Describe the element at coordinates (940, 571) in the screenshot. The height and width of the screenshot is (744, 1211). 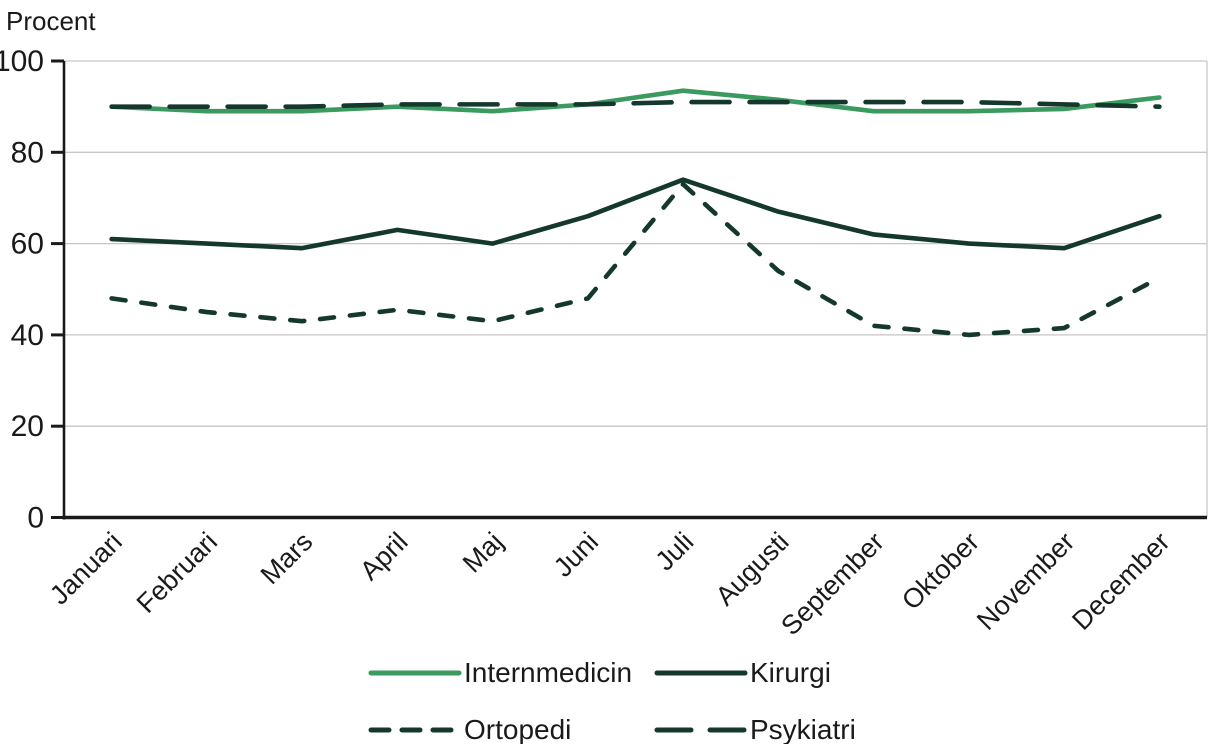
I see `x-tick-label: Oktober` at that location.